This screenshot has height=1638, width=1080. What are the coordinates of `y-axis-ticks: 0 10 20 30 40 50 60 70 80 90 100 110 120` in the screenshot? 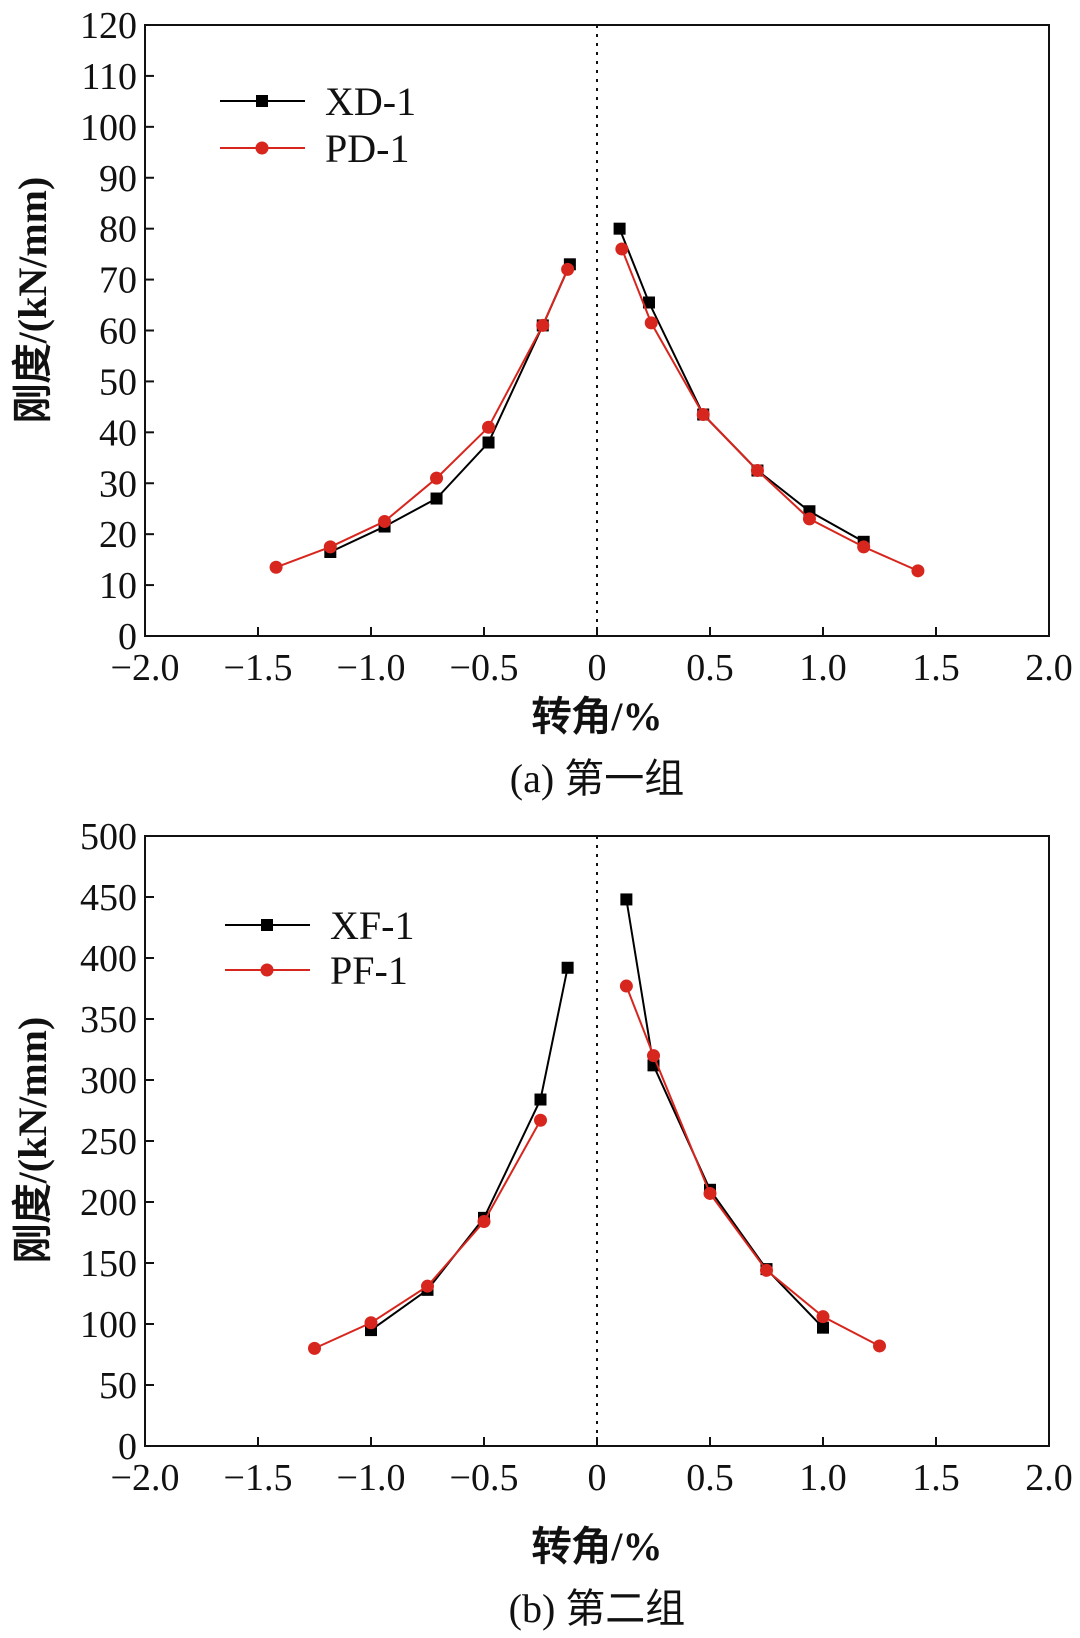 It's located at (117, 331).